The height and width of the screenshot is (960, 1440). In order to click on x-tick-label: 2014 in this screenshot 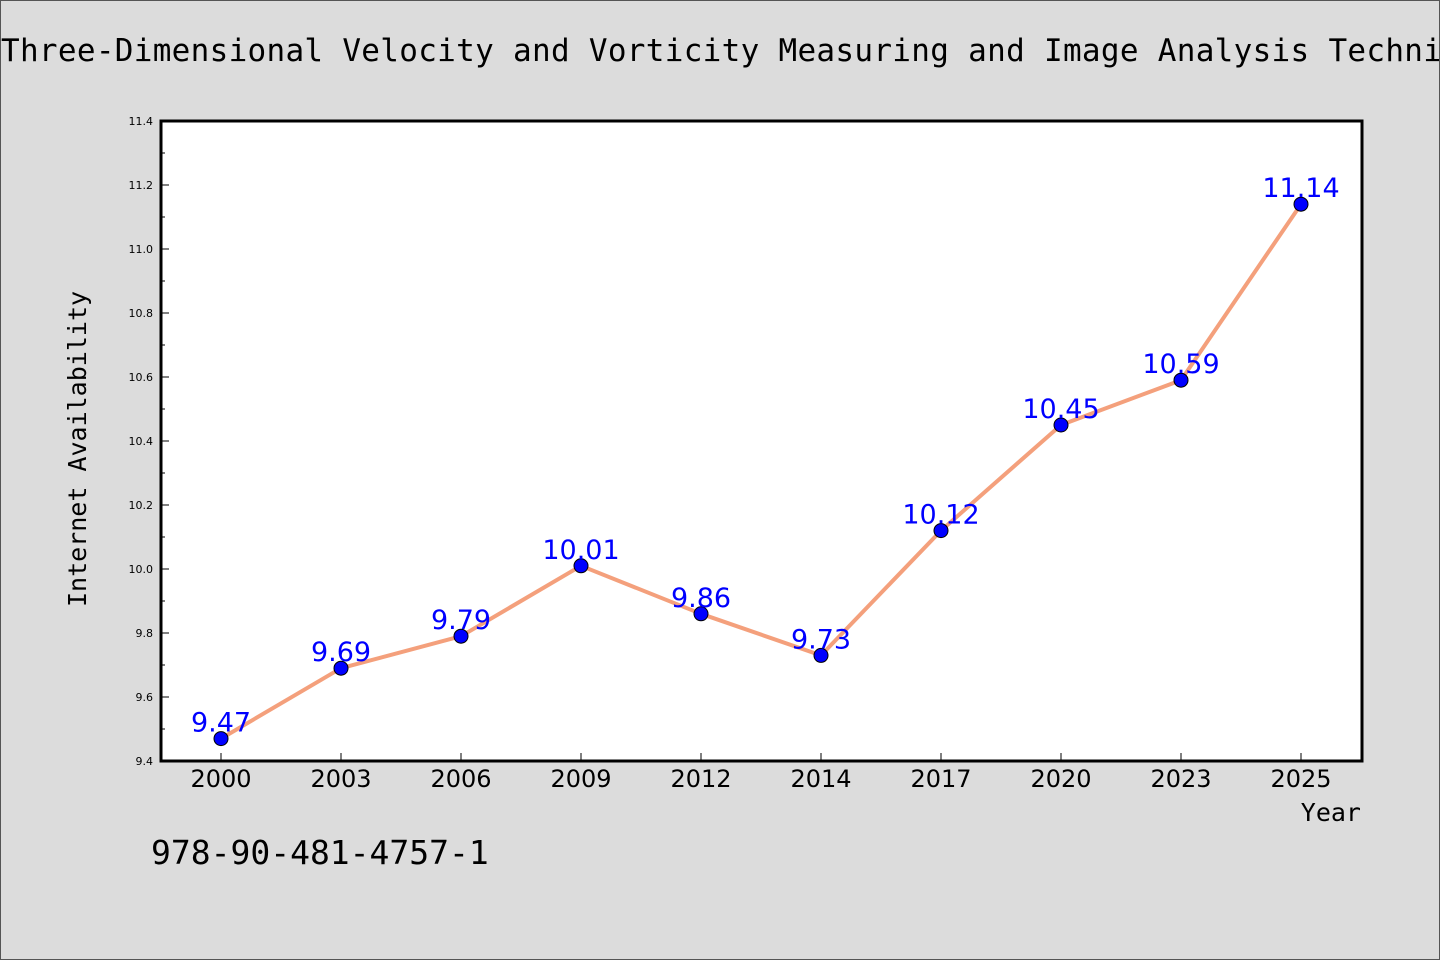, I will do `click(820, 779)`.